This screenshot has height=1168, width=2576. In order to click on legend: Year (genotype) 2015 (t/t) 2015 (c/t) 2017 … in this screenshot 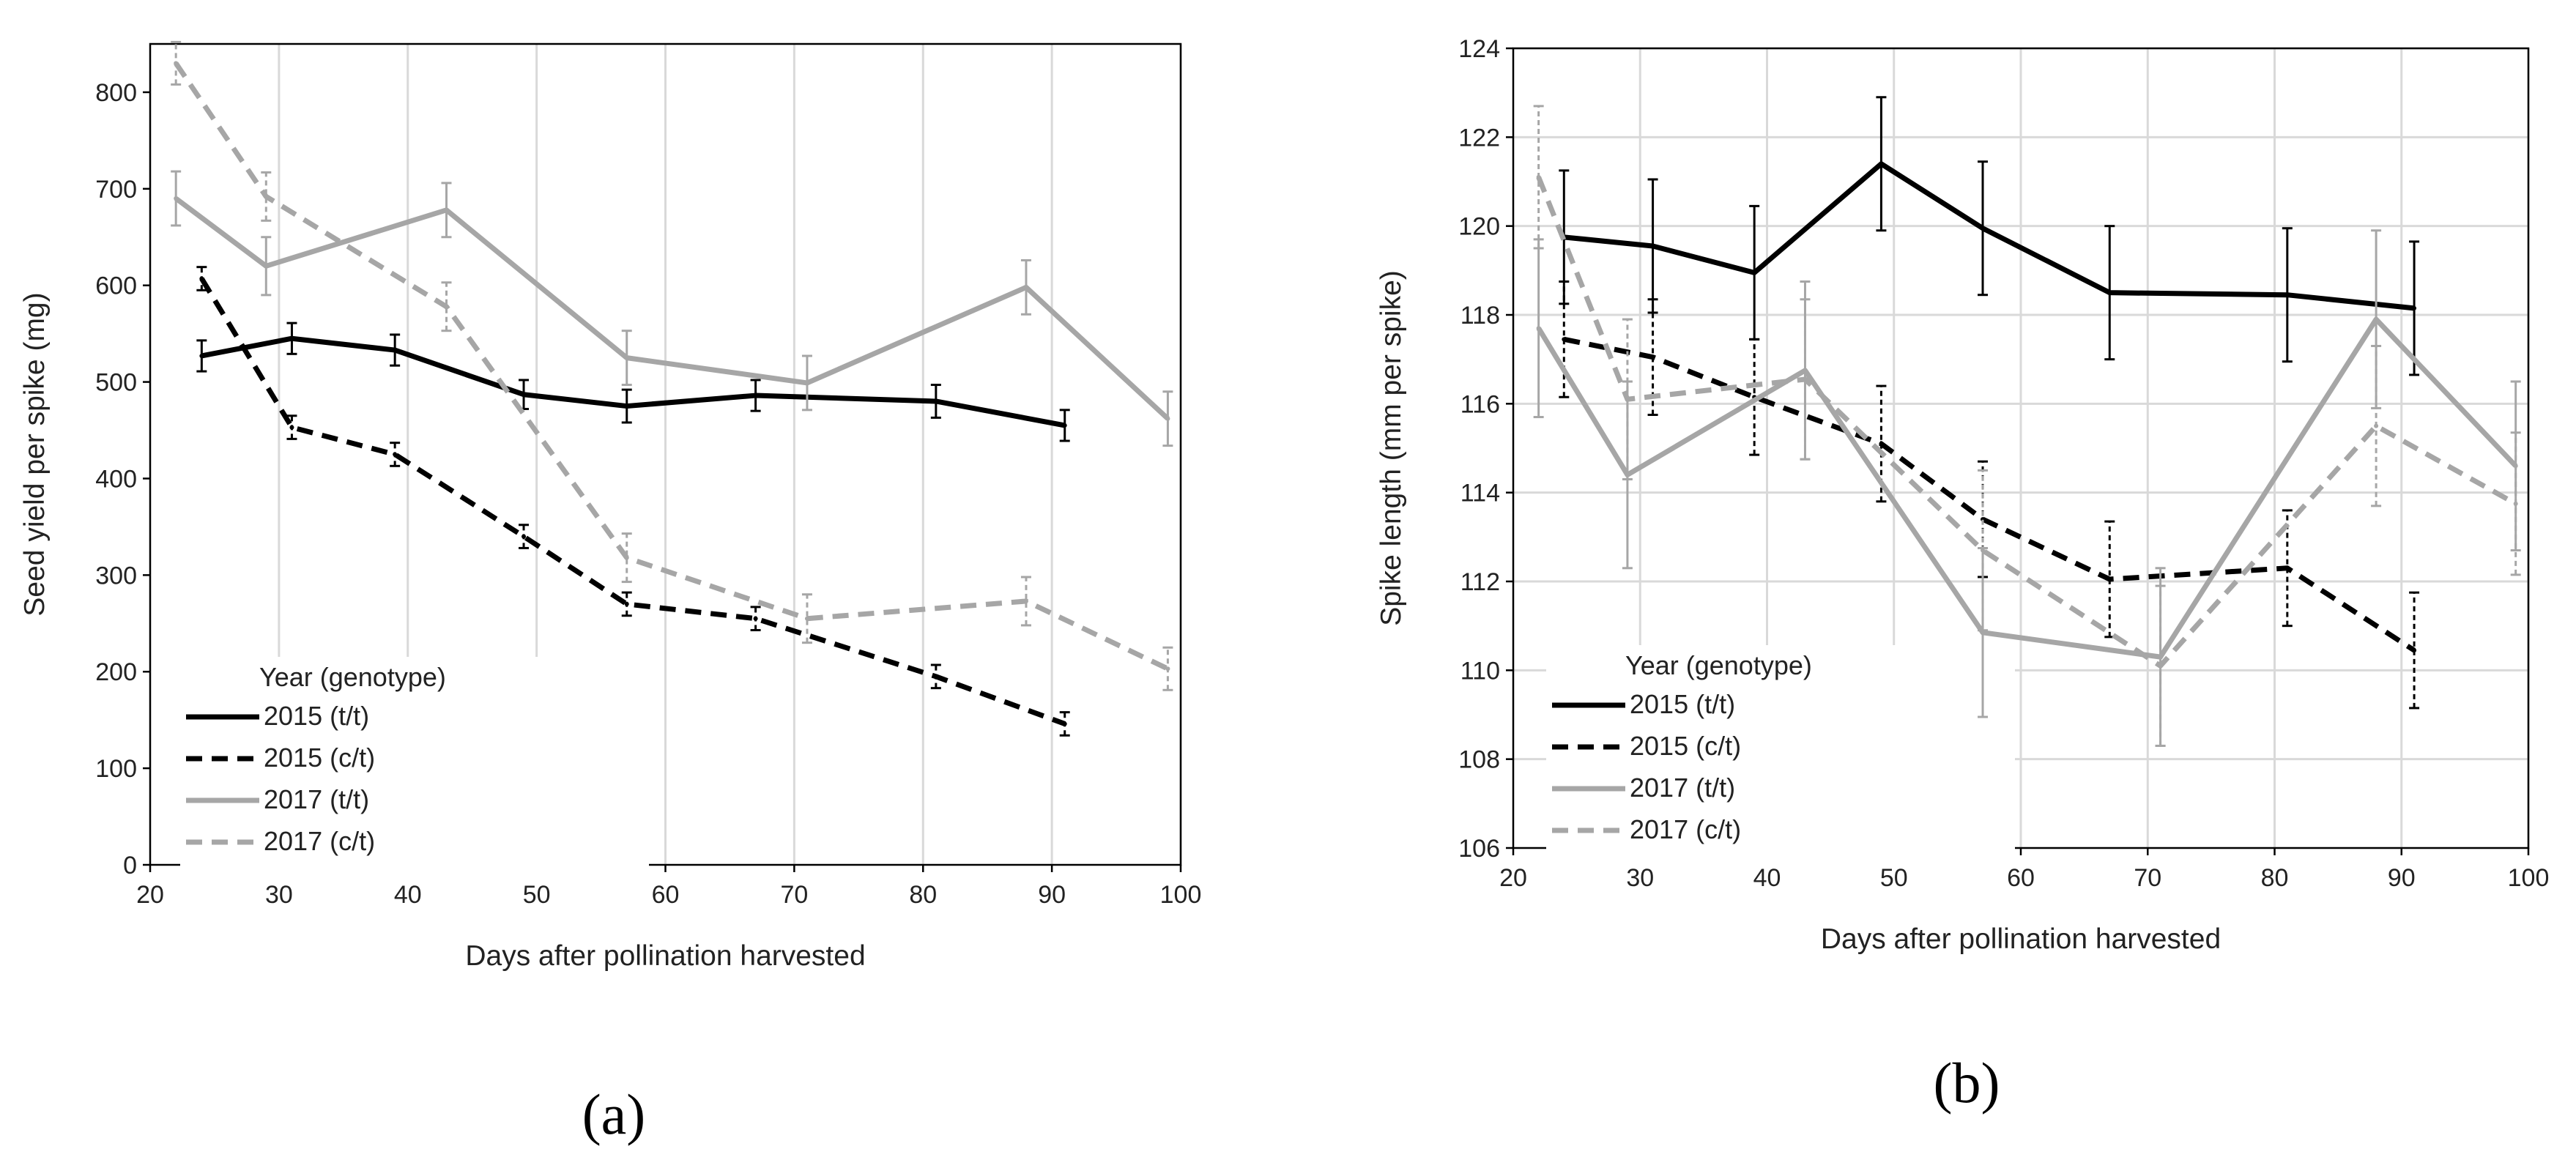, I will do `click(414, 767)`.